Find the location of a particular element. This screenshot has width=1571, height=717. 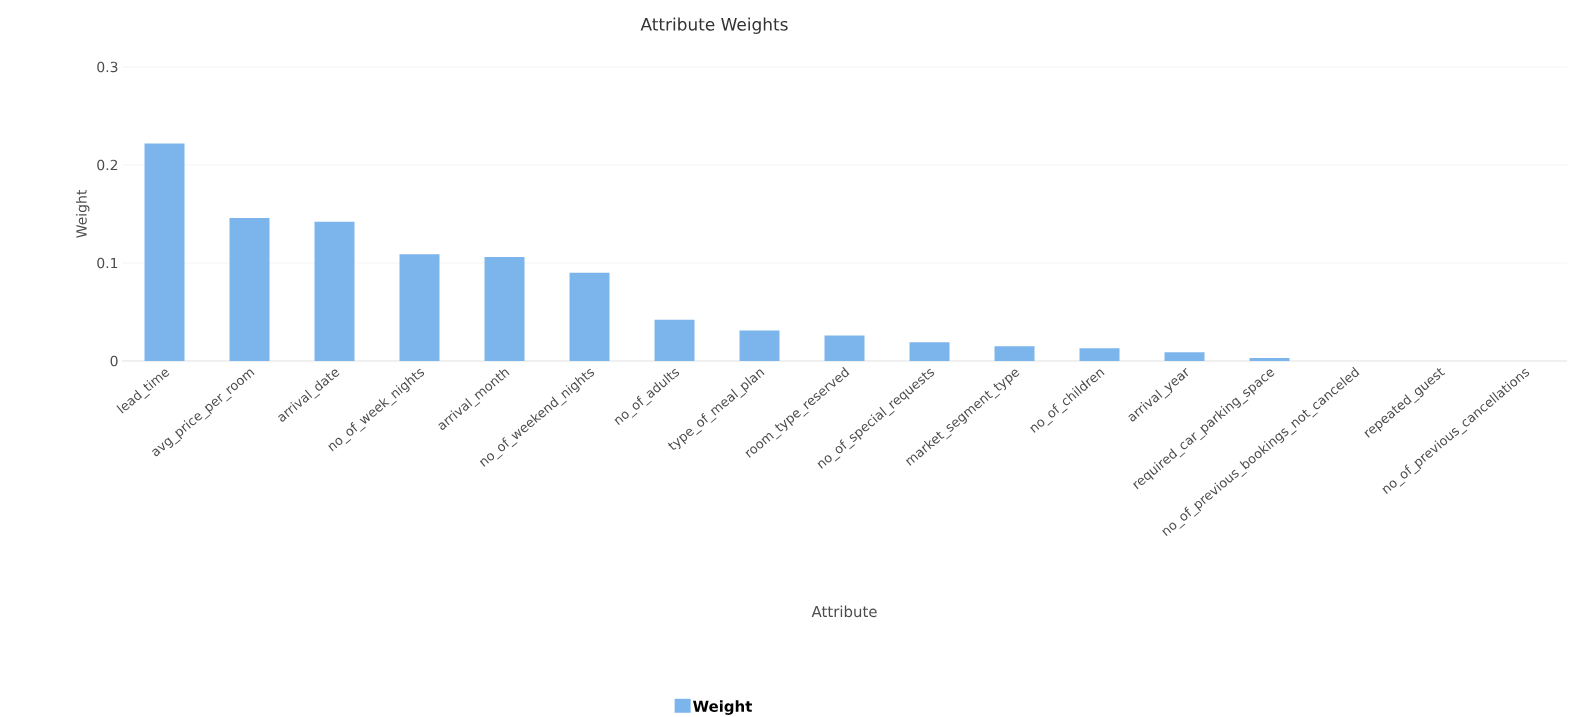

y-tick-label: 0.2 is located at coordinates (107, 165).